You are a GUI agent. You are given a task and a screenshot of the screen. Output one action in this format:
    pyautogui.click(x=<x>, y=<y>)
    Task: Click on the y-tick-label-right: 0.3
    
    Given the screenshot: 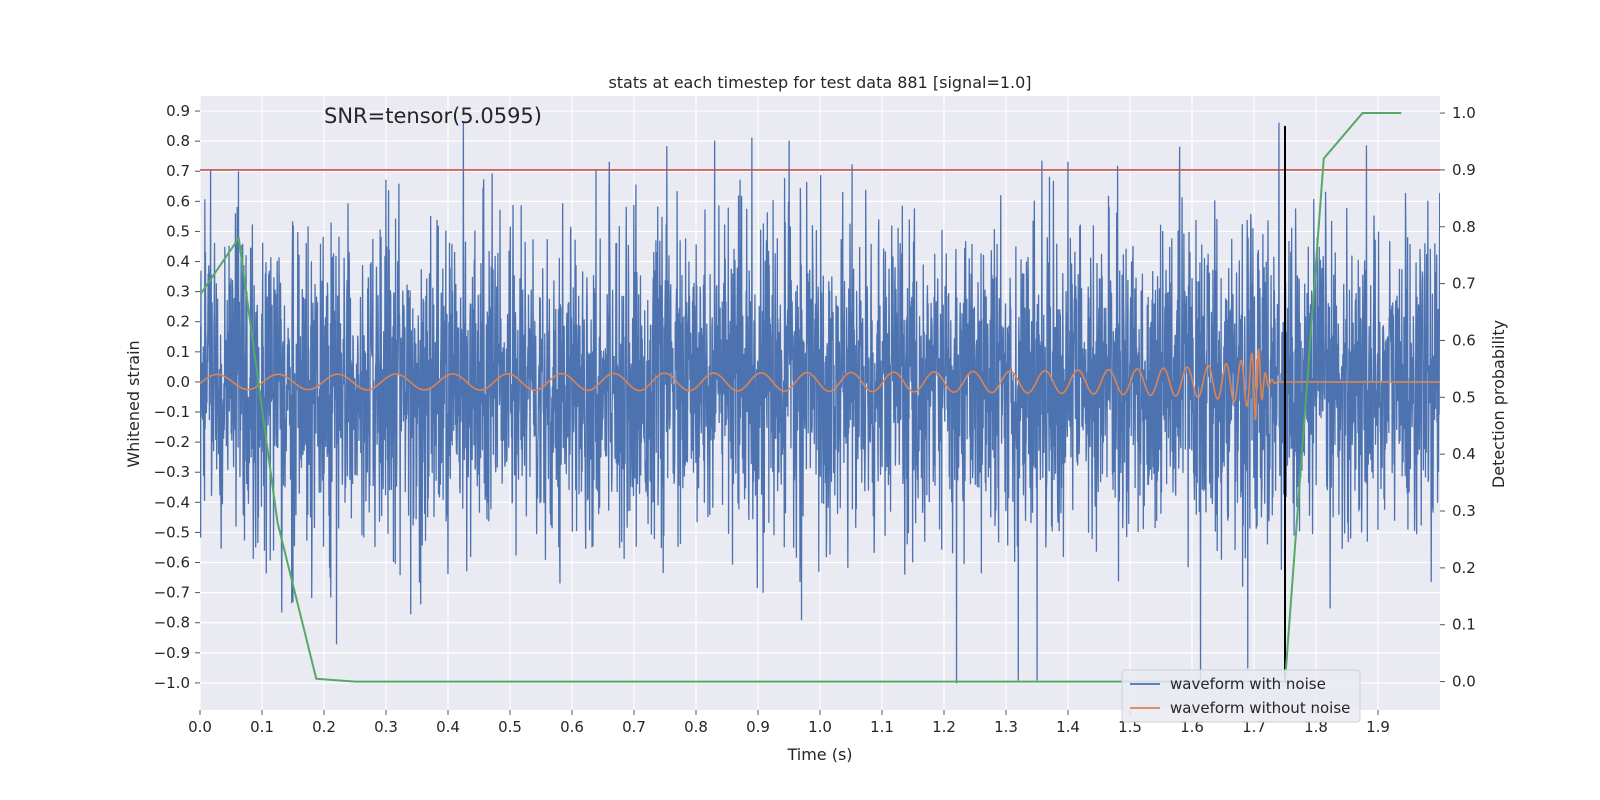 What is the action you would take?
    pyautogui.click(x=1464, y=511)
    